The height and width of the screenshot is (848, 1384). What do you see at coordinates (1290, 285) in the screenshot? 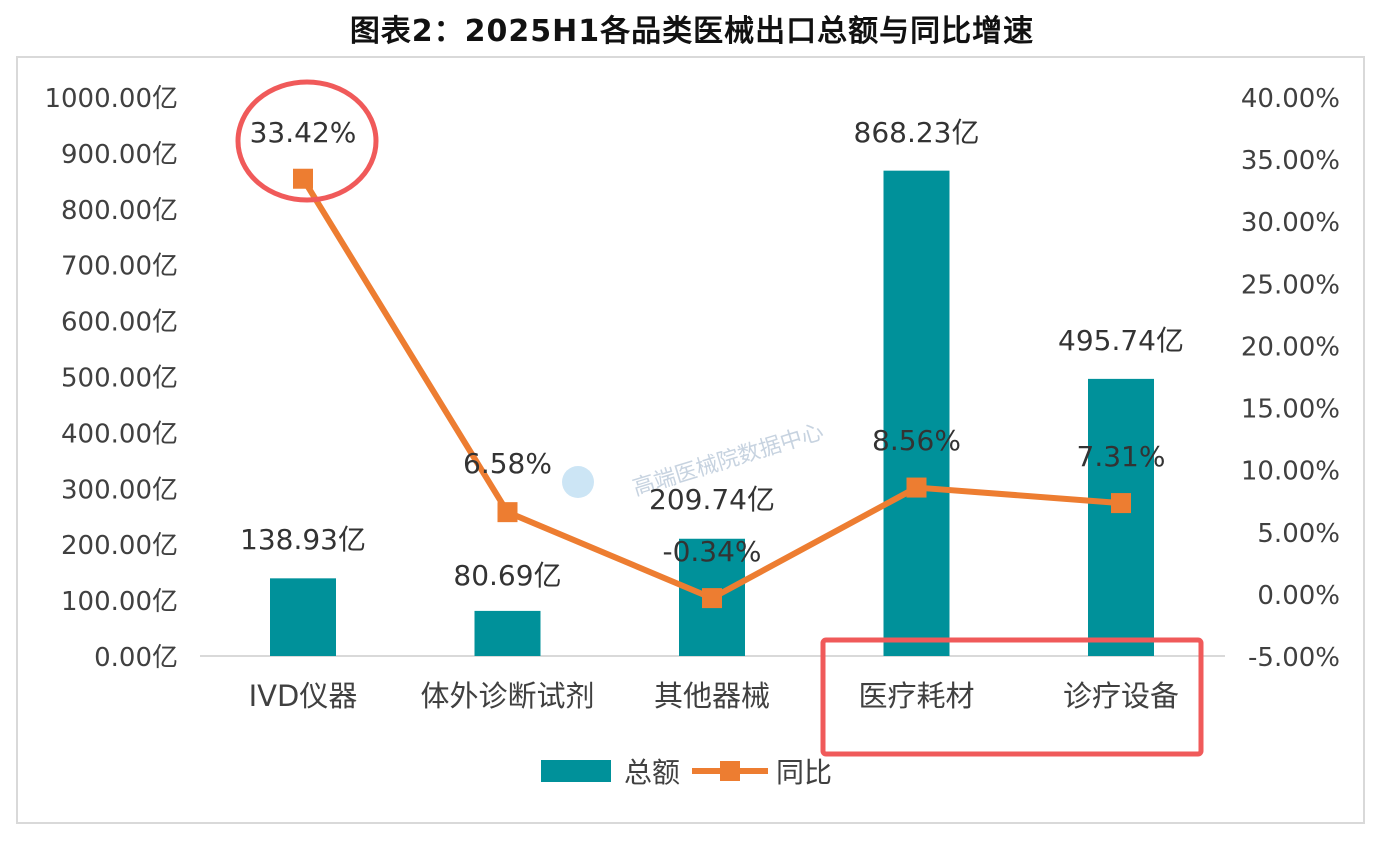
I see `y-right-tick-label: 25.00%` at bounding box center [1290, 285].